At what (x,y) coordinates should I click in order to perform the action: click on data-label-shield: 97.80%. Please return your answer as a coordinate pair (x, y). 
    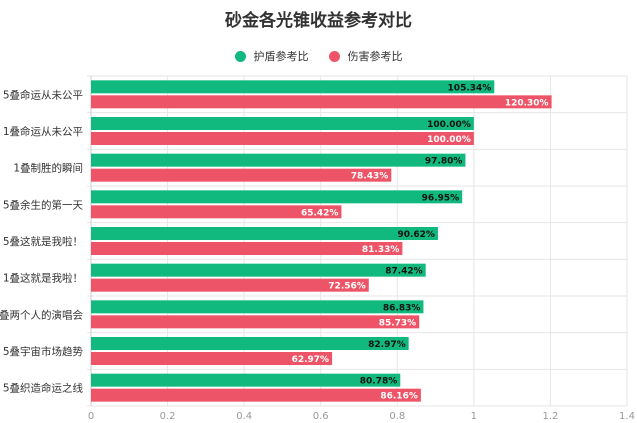
    Looking at the image, I should click on (444, 162).